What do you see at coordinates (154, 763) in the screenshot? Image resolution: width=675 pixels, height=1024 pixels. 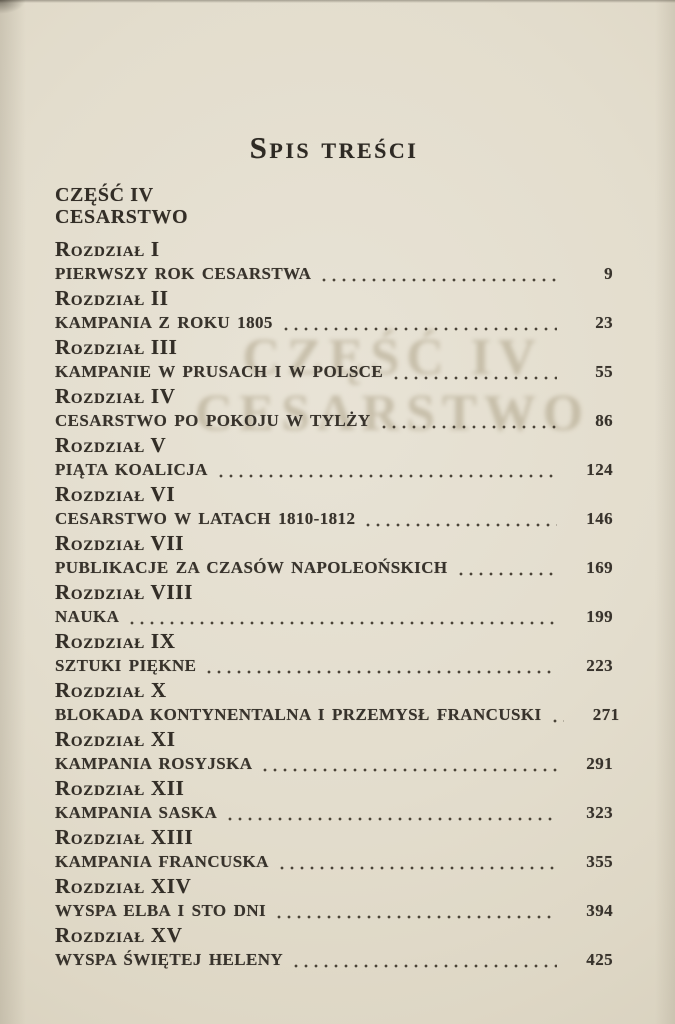 I see `chapter-title: KAMPANIA ROSYJSKA` at bounding box center [154, 763].